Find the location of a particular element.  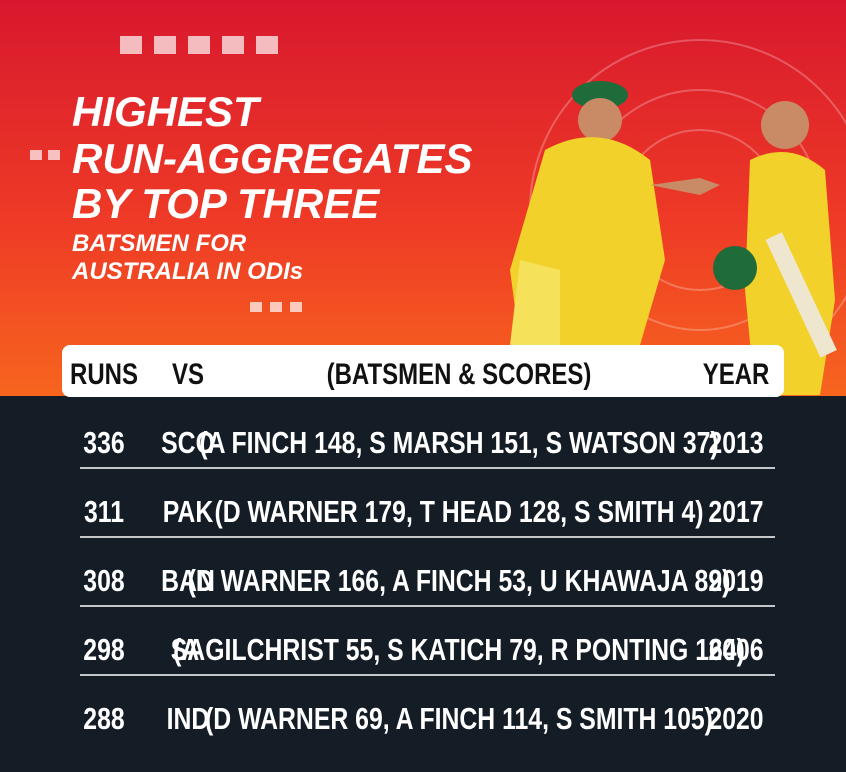

table-cell: IND is located at coordinates (188, 718).